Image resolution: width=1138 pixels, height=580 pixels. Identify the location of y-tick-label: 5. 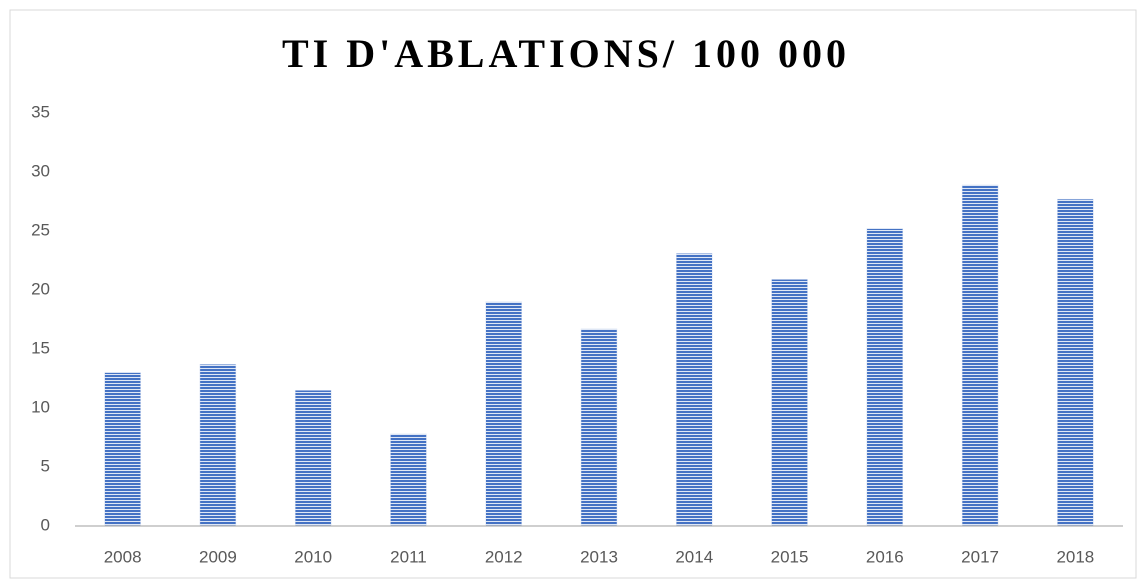
(45, 465).